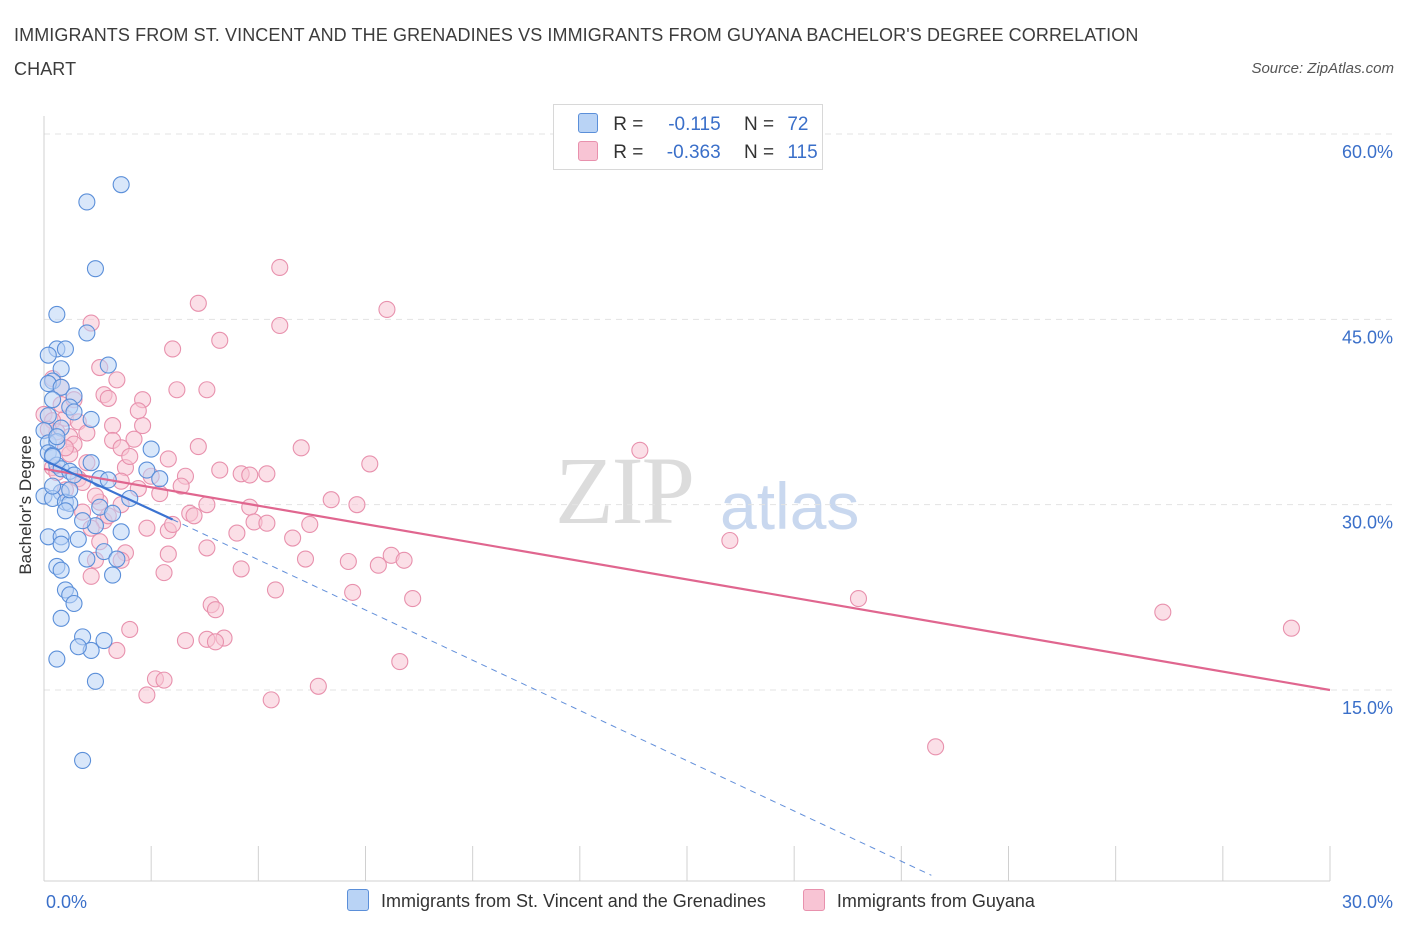 This screenshot has width=1406, height=930. What do you see at coordinates (1367, 708) in the screenshot?
I see `y-tick-label-0: 15.0%` at bounding box center [1367, 708].